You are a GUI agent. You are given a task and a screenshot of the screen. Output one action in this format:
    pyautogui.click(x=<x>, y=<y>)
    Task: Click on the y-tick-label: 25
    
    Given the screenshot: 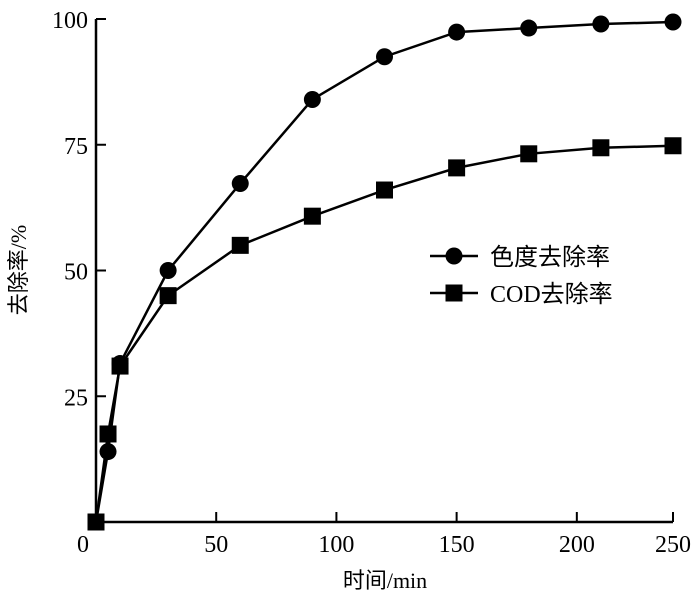 What is the action you would take?
    pyautogui.click(x=76, y=398)
    